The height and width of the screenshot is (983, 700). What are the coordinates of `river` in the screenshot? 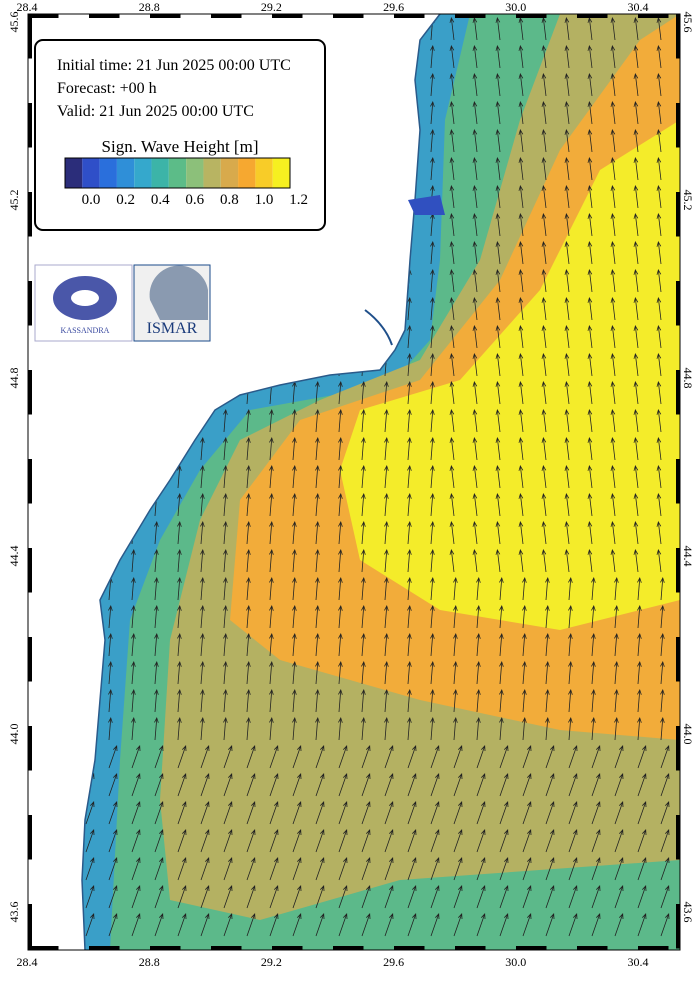 It's located at (378, 327).